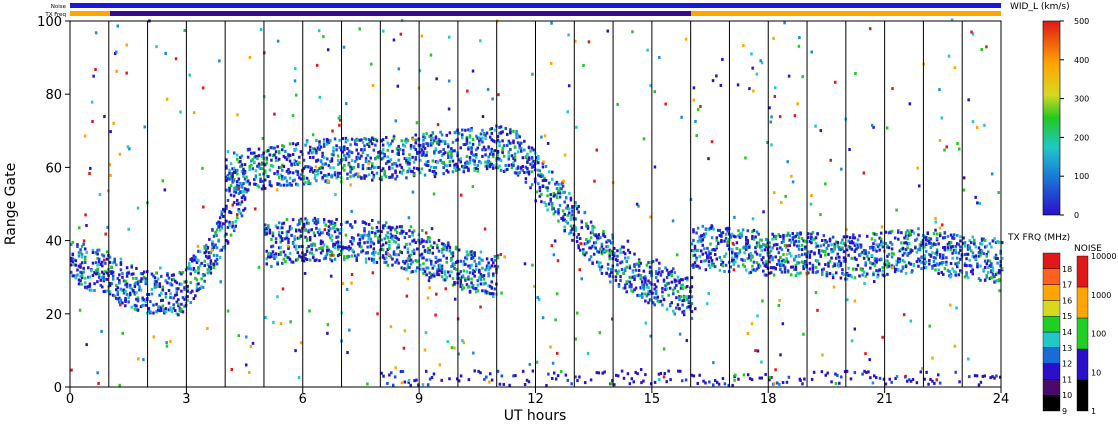  Describe the element at coordinates (1051, 292) in the screenshot. I see `txfreq-swatch` at that location.